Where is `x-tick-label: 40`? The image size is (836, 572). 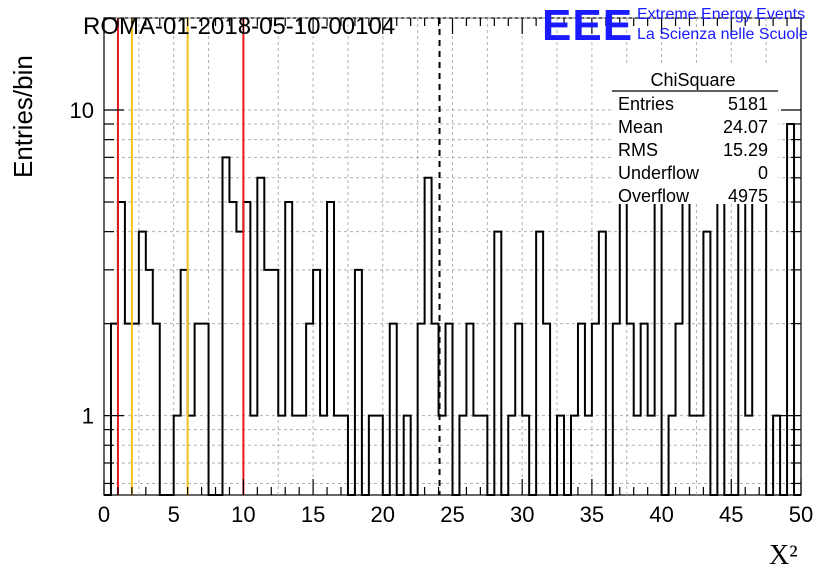
x-tick-label: 40 is located at coordinates (661, 514).